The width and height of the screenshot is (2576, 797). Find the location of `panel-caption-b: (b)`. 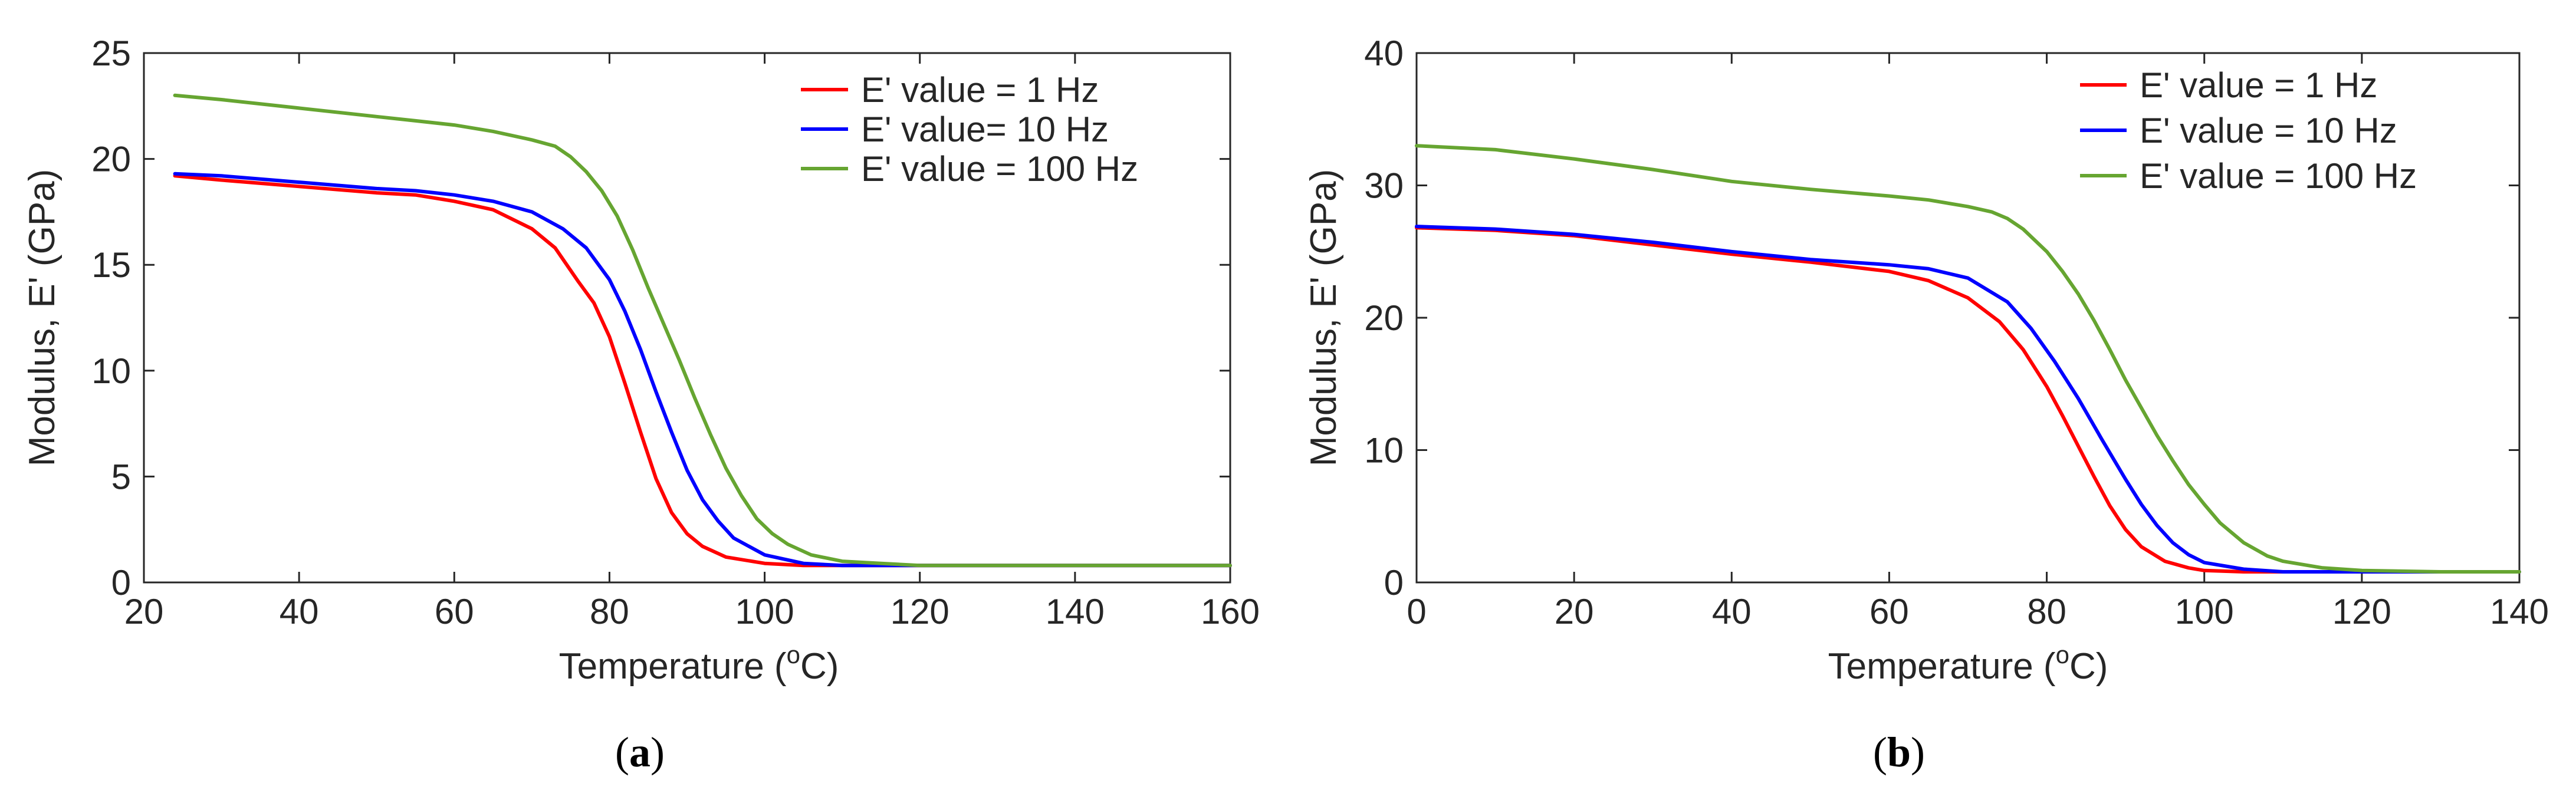

panel-caption-b: (b) is located at coordinates (1899, 752).